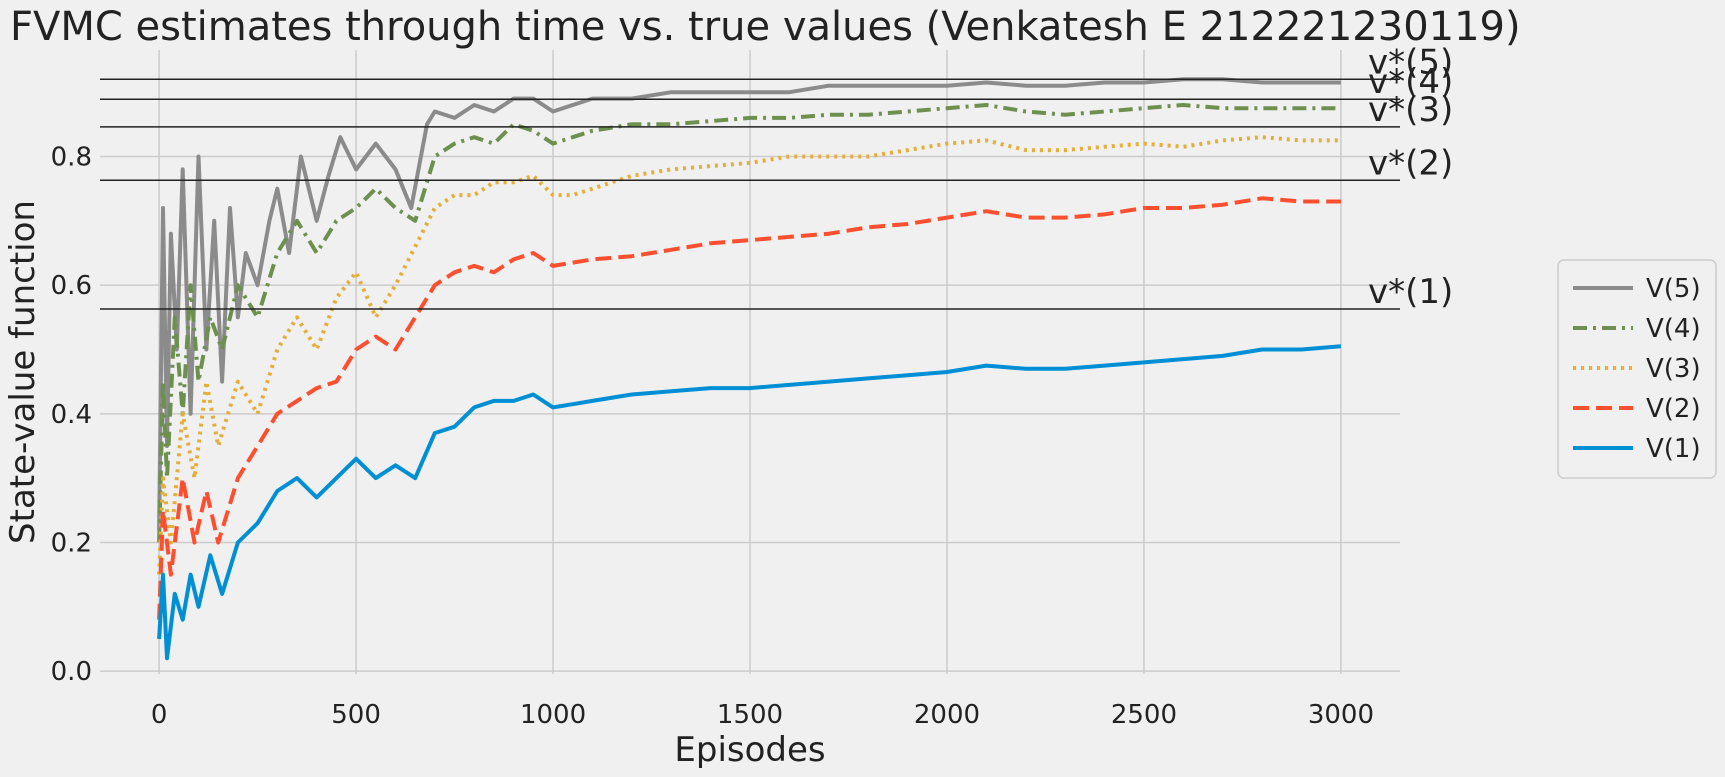  Describe the element at coordinates (1410, 62) in the screenshot. I see `reference-line-label: v*(5)` at that location.